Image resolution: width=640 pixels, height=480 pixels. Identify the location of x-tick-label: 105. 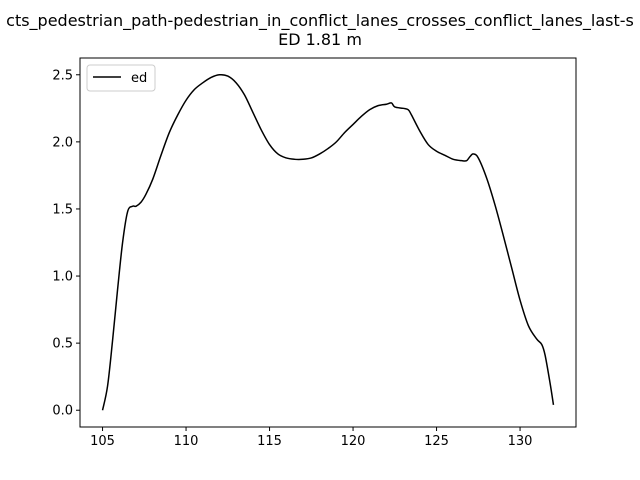
(102, 441).